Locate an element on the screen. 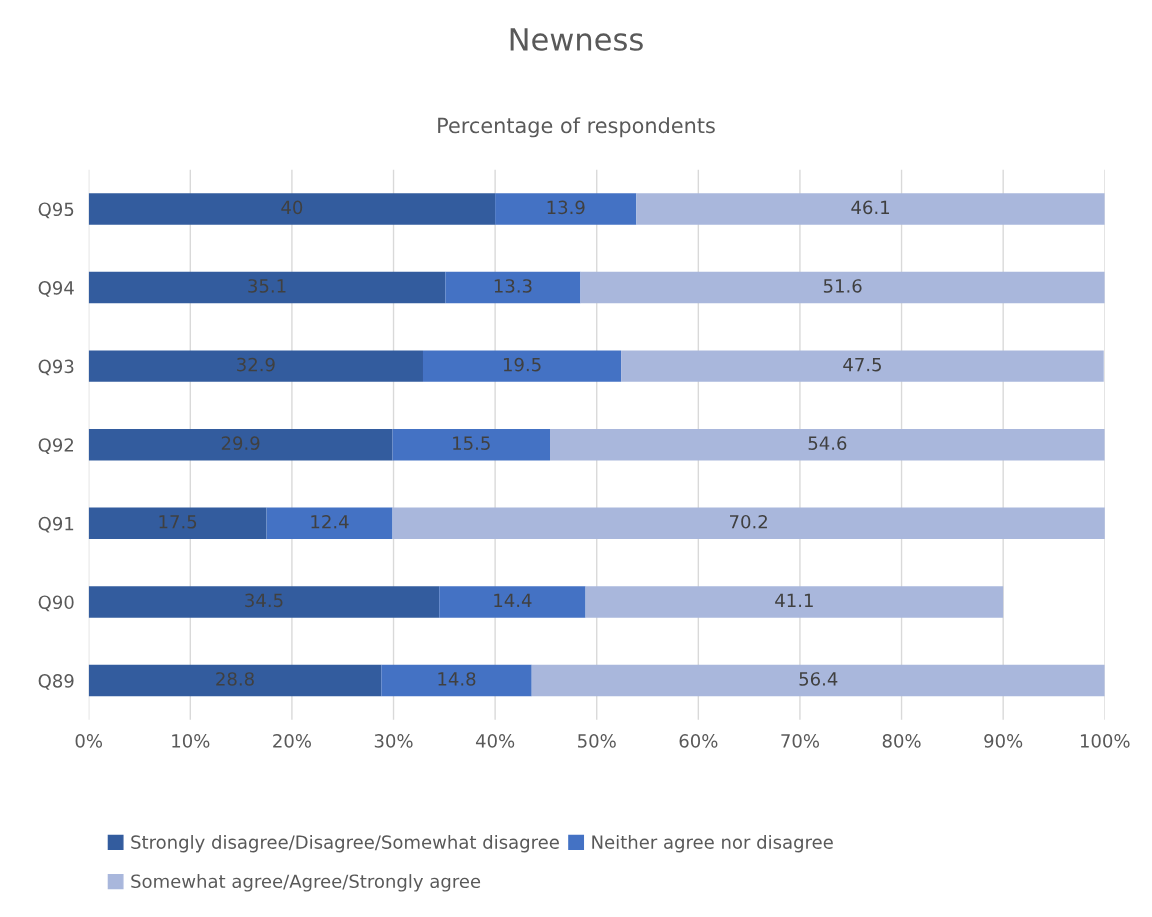 Image resolution: width=1152 pixels, height=917 pixels. data-label: 70.2 is located at coordinates (748, 521).